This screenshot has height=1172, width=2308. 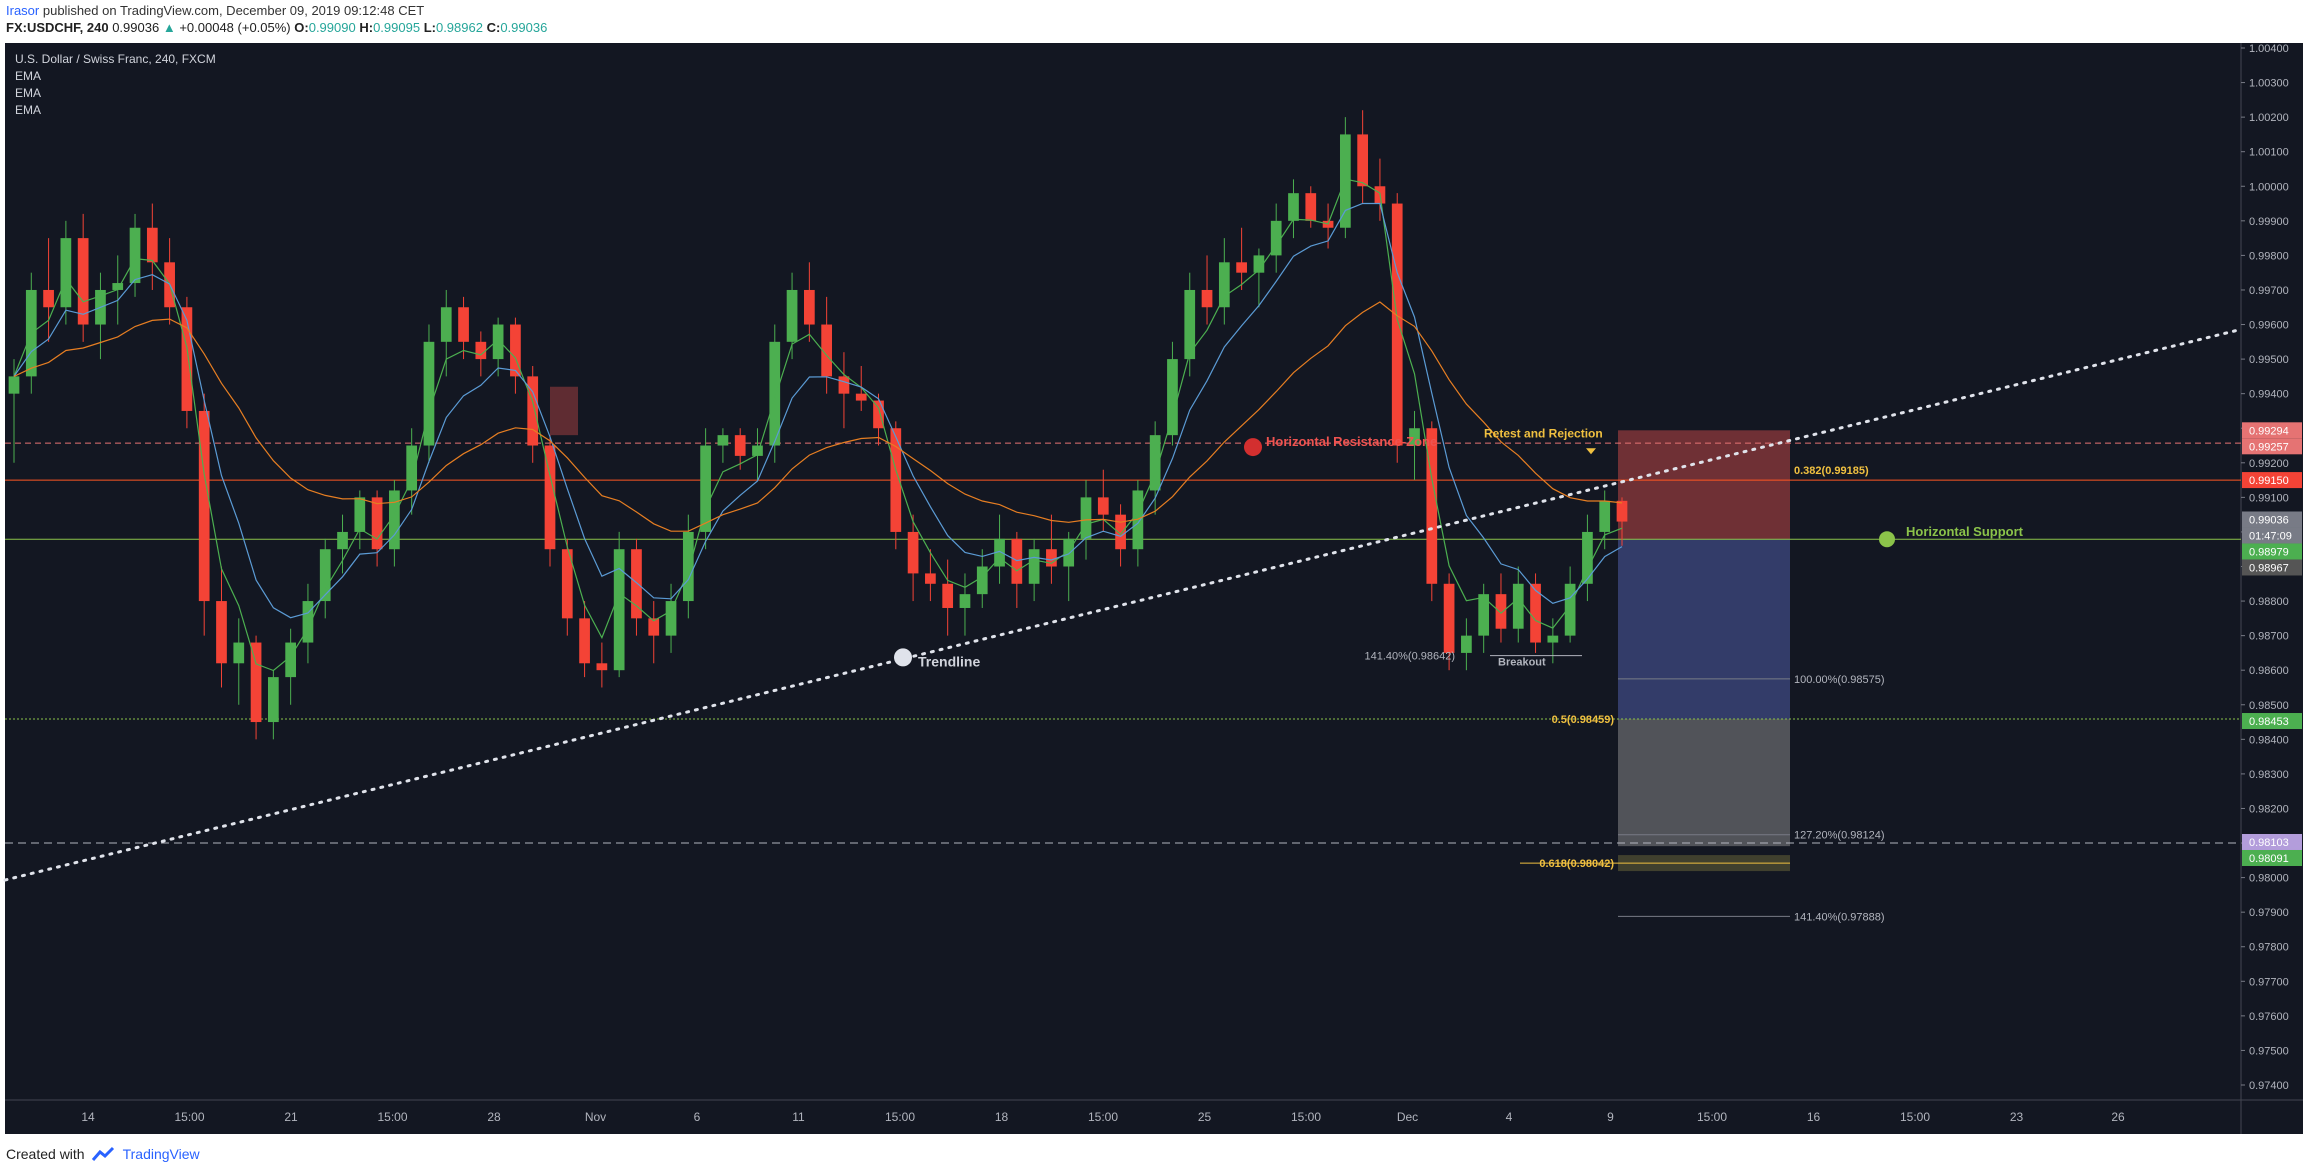 I want to click on time-axis-label: Nov, so click(x=595, y=1117).